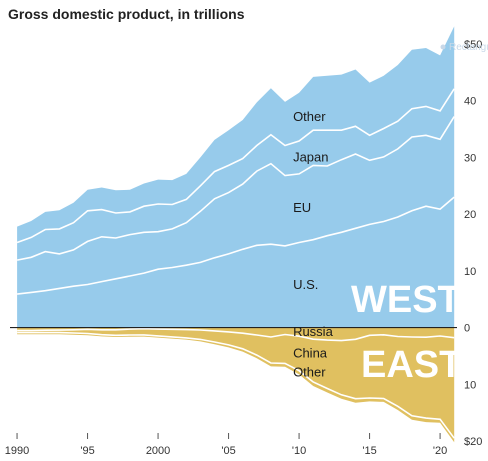  I want to click on legend: Rectangu, so click(464, 47).